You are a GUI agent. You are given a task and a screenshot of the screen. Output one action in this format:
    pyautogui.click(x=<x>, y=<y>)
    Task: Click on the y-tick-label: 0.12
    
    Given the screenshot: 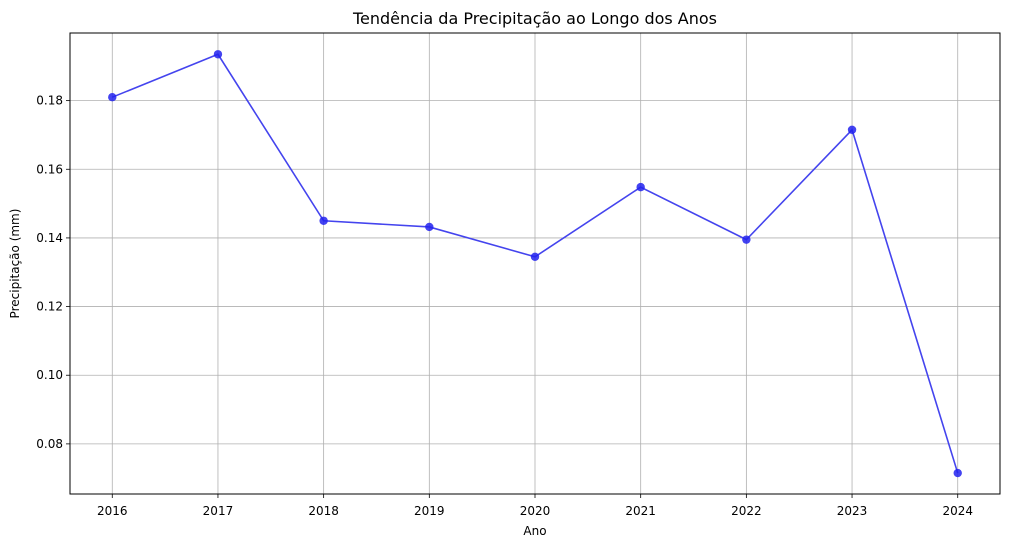 What is the action you would take?
    pyautogui.click(x=49, y=307)
    